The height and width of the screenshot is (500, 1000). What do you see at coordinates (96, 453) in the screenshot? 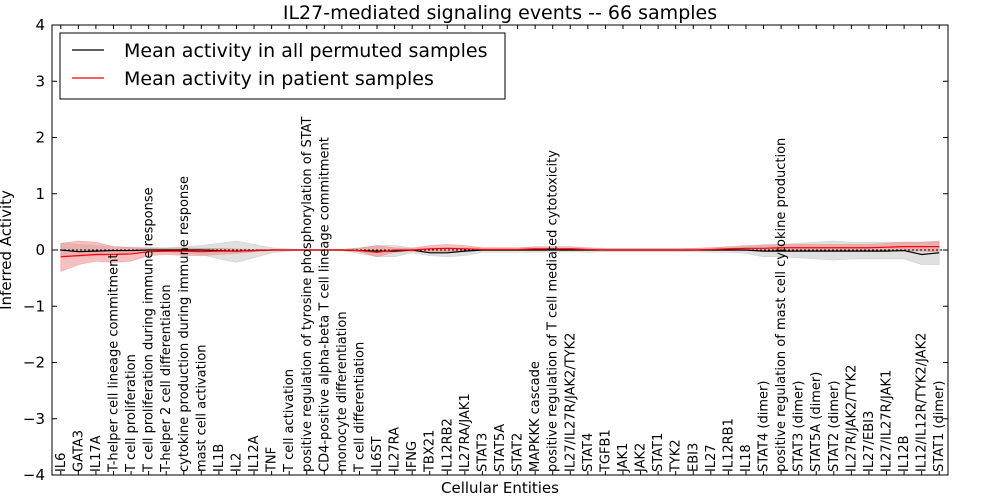
I see `x-tick-label: IL17A` at bounding box center [96, 453].